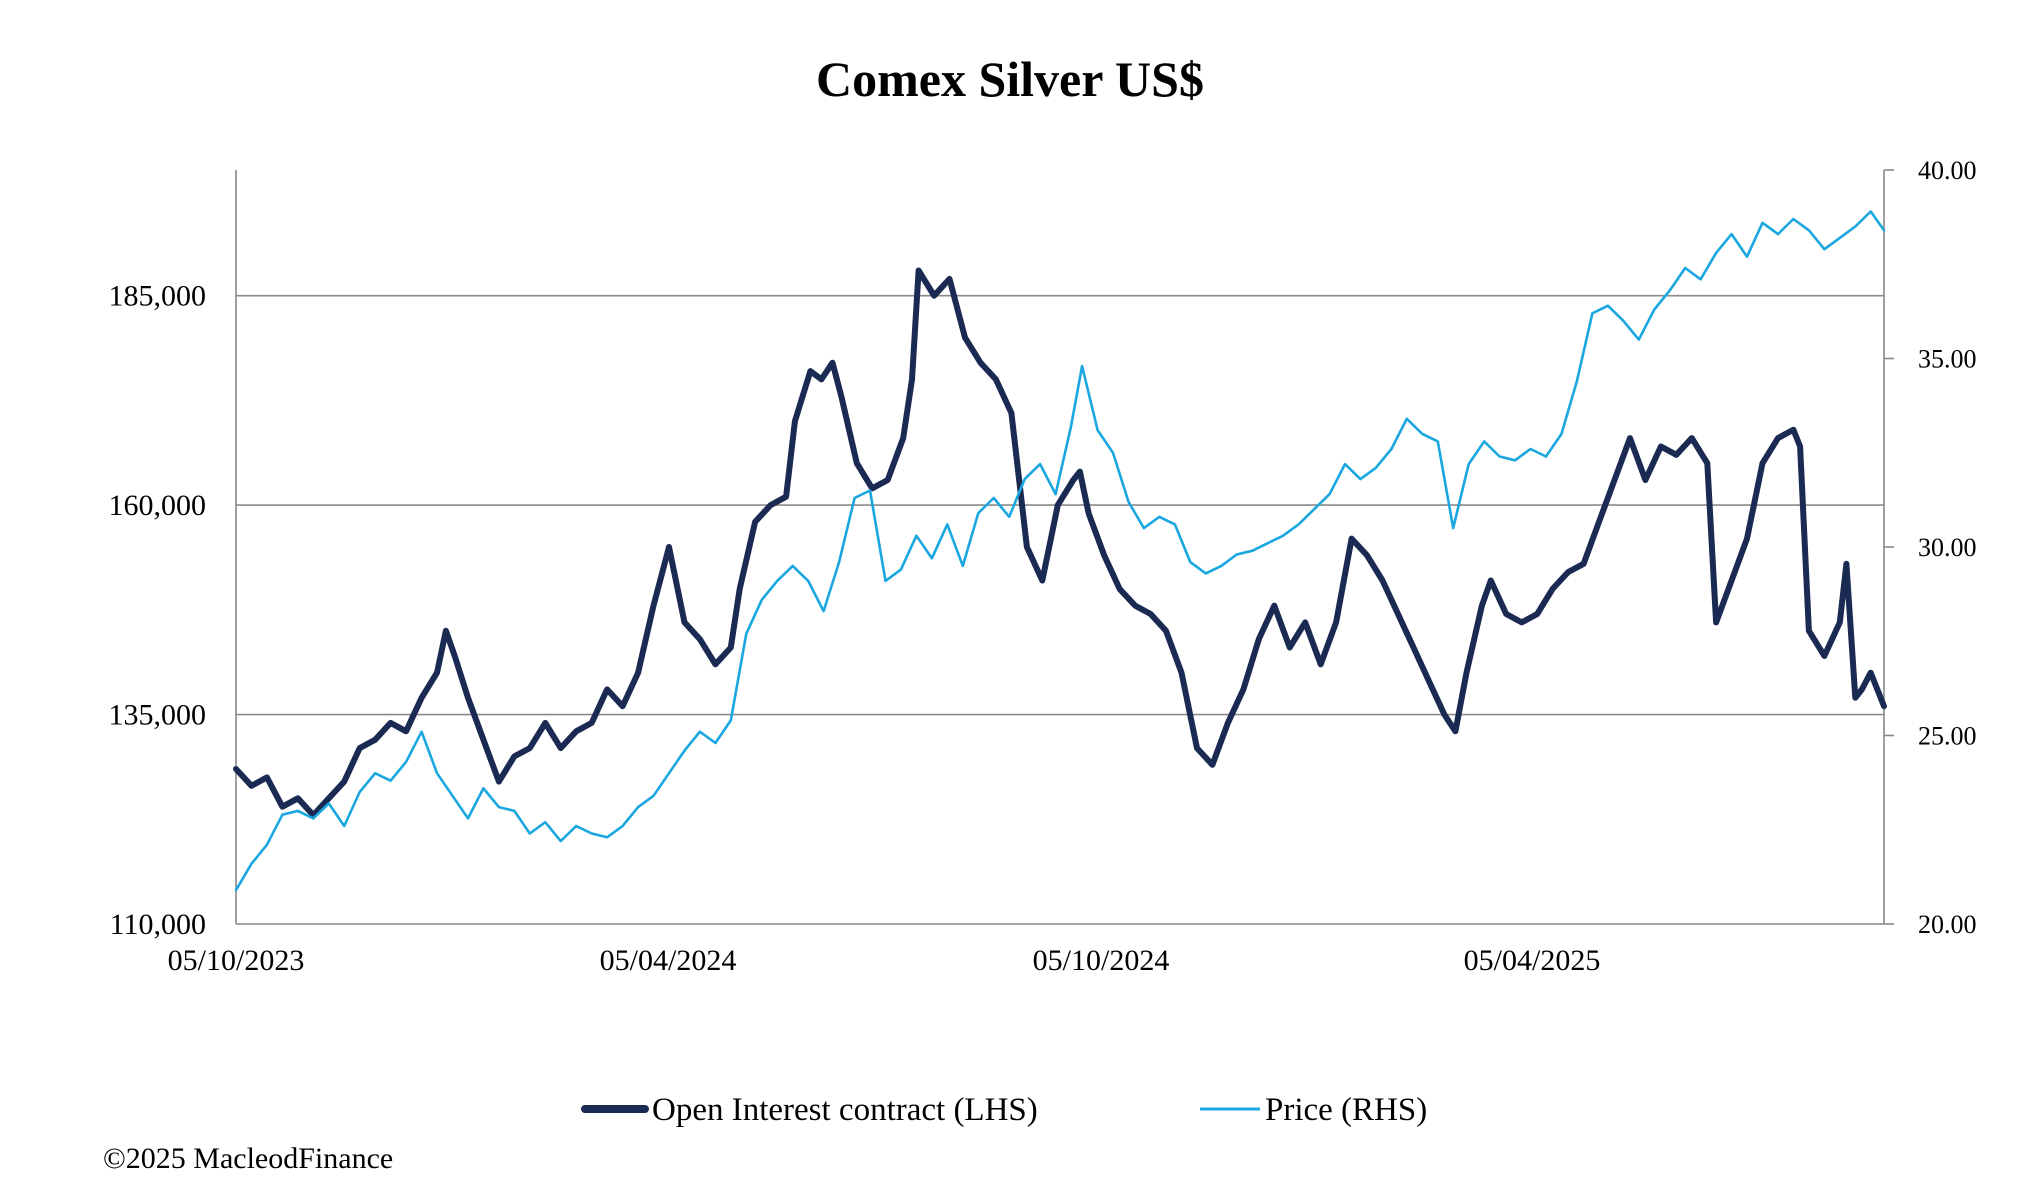  What do you see at coordinates (1532, 960) in the screenshot?
I see `x-tick-label: 05/04/2025` at bounding box center [1532, 960].